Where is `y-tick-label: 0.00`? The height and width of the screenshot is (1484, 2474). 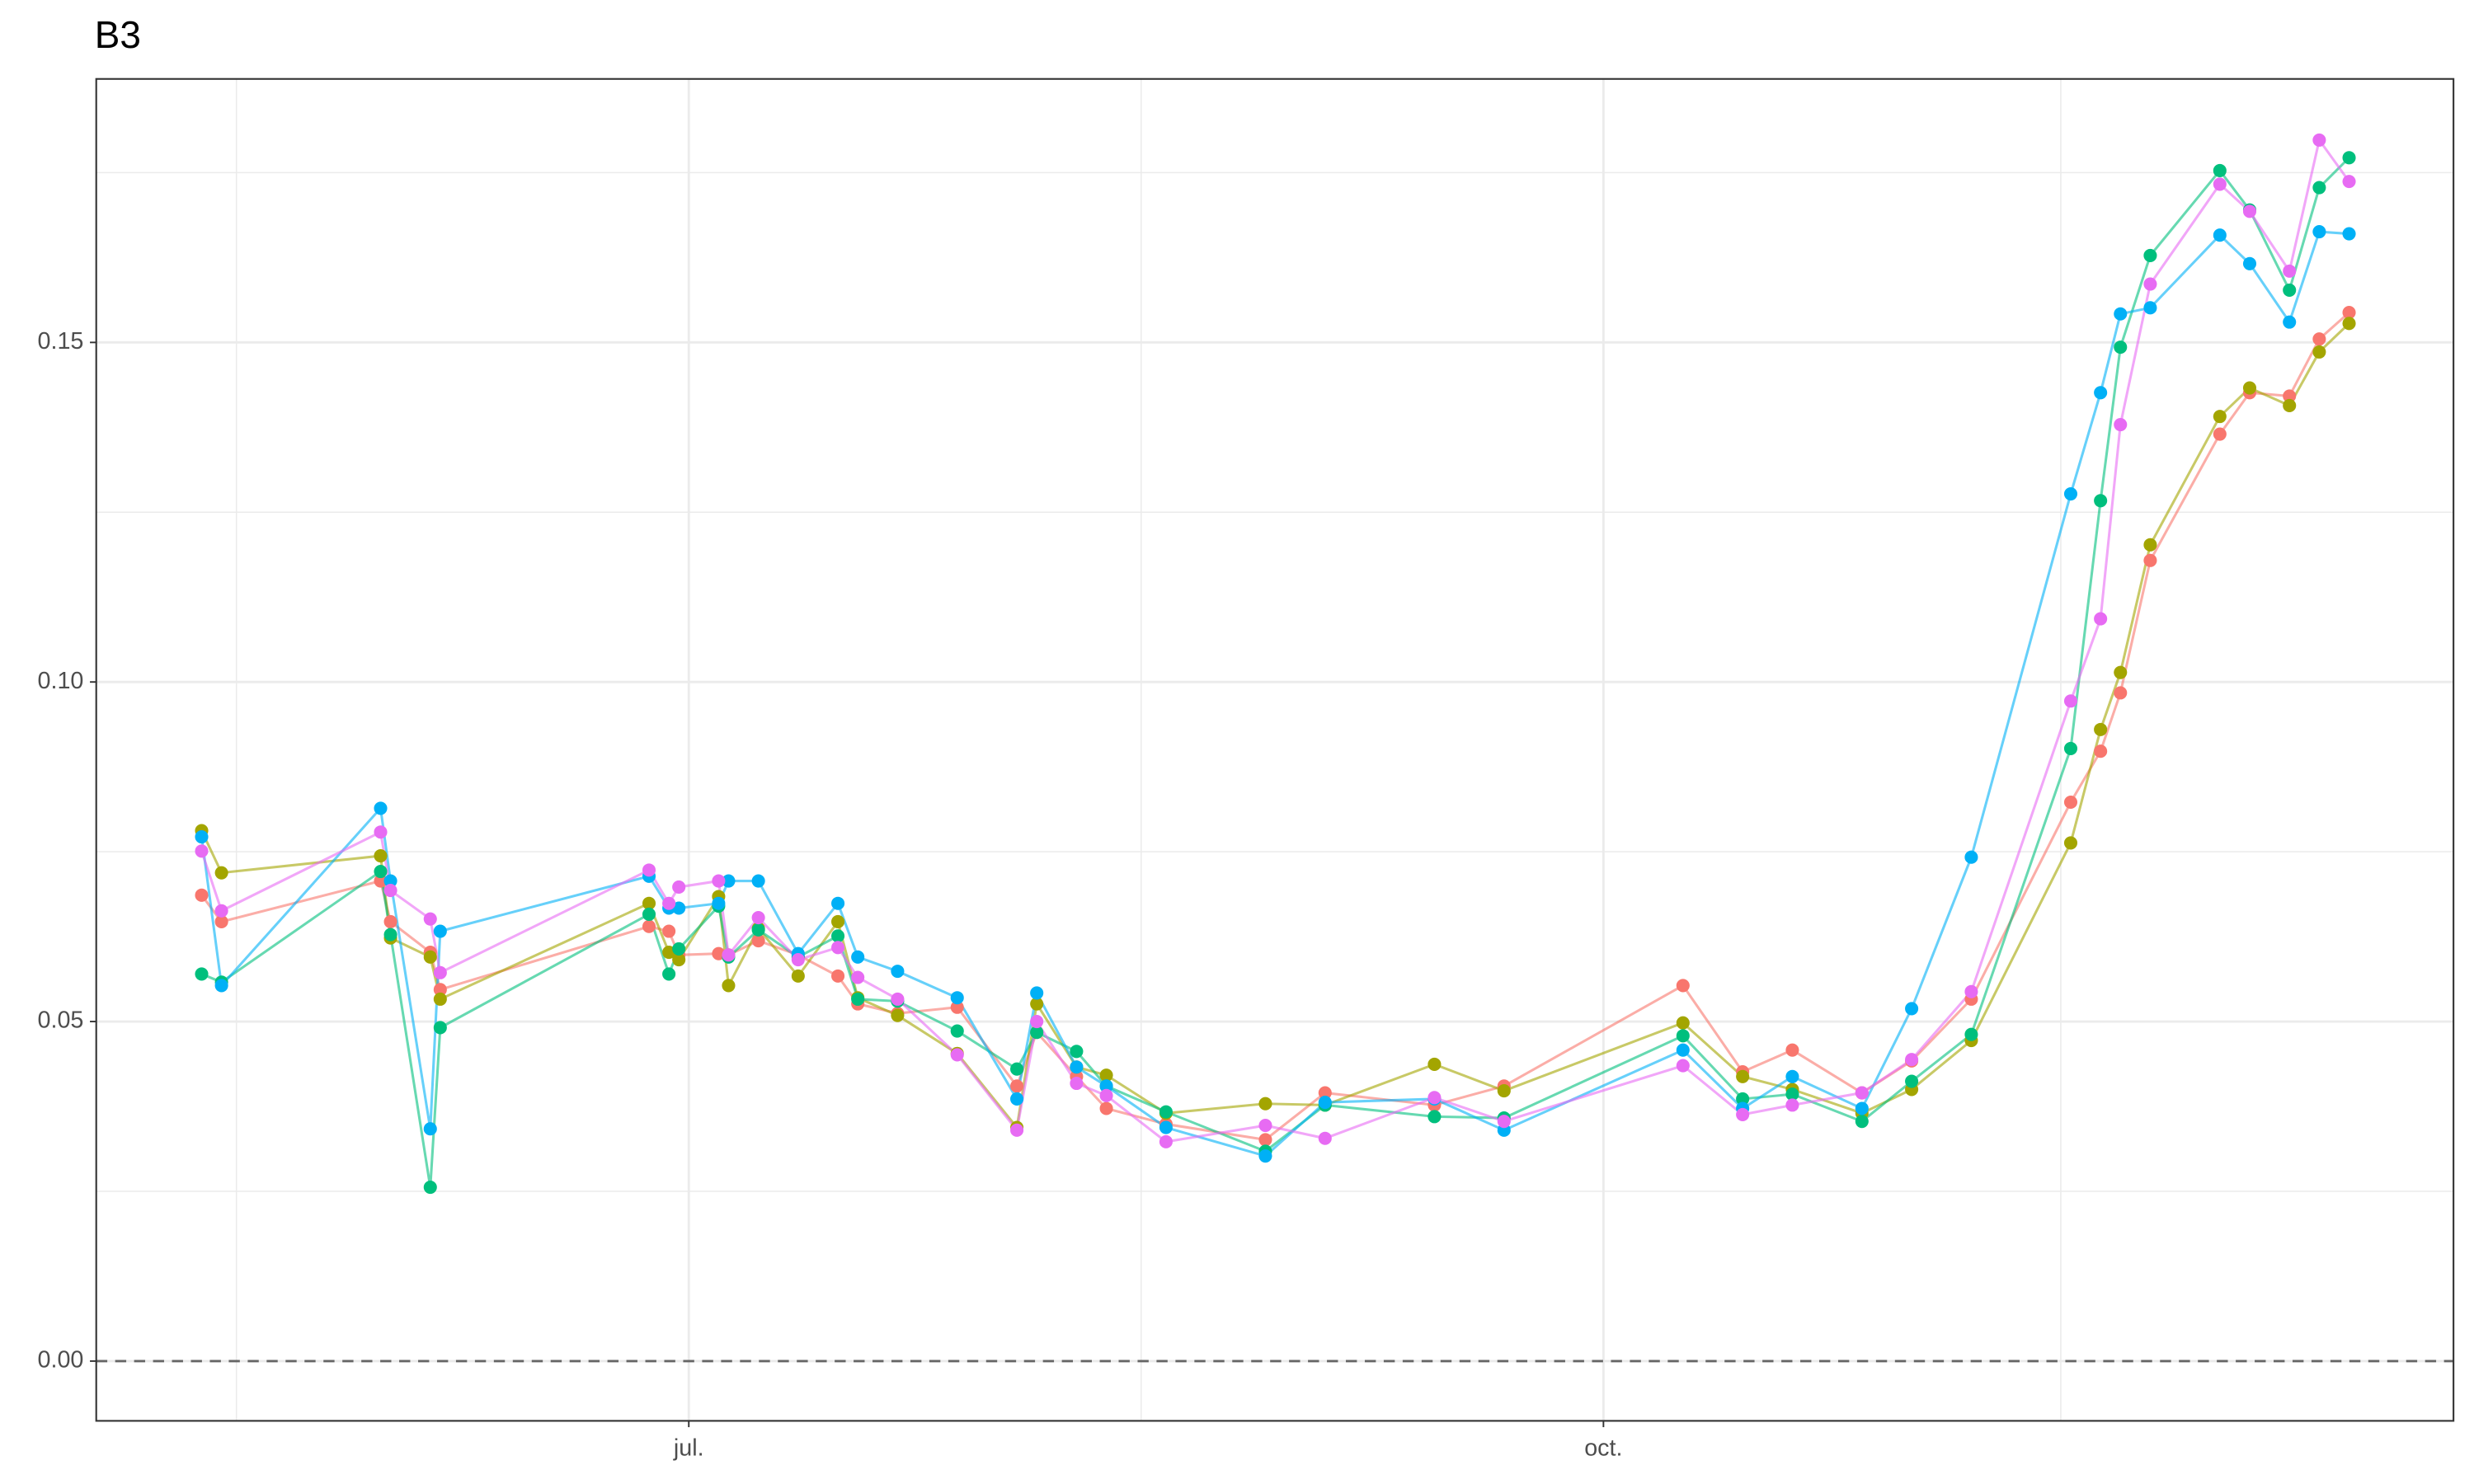
y-tick-label: 0.00 is located at coordinates (61, 1359).